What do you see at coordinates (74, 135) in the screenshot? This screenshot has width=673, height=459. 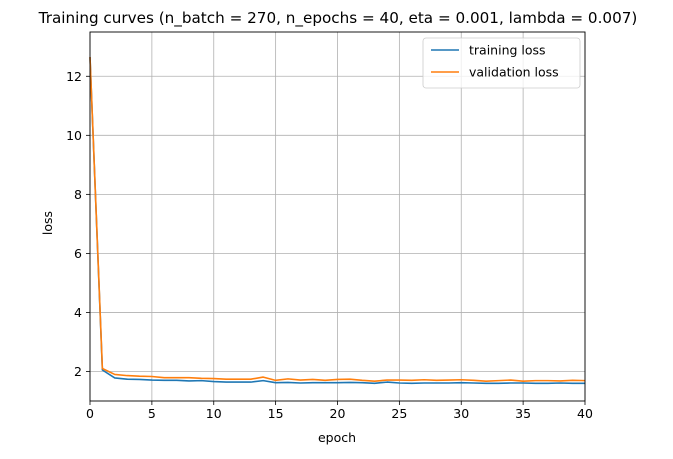 I see `y-tick-label: 10` at bounding box center [74, 135].